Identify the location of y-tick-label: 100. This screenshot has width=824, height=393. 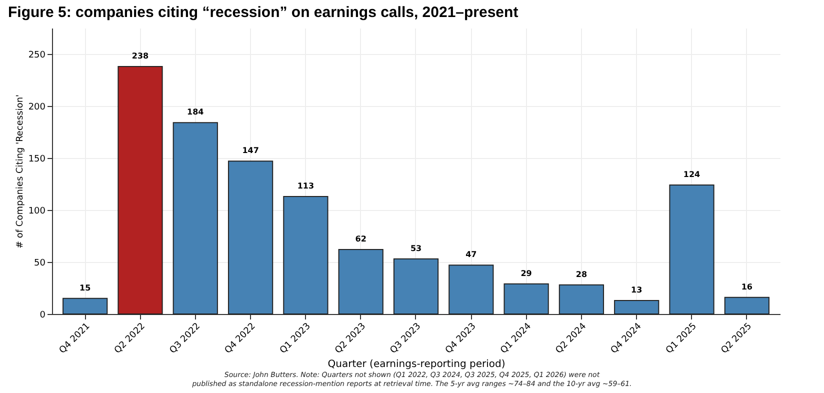
(37, 211).